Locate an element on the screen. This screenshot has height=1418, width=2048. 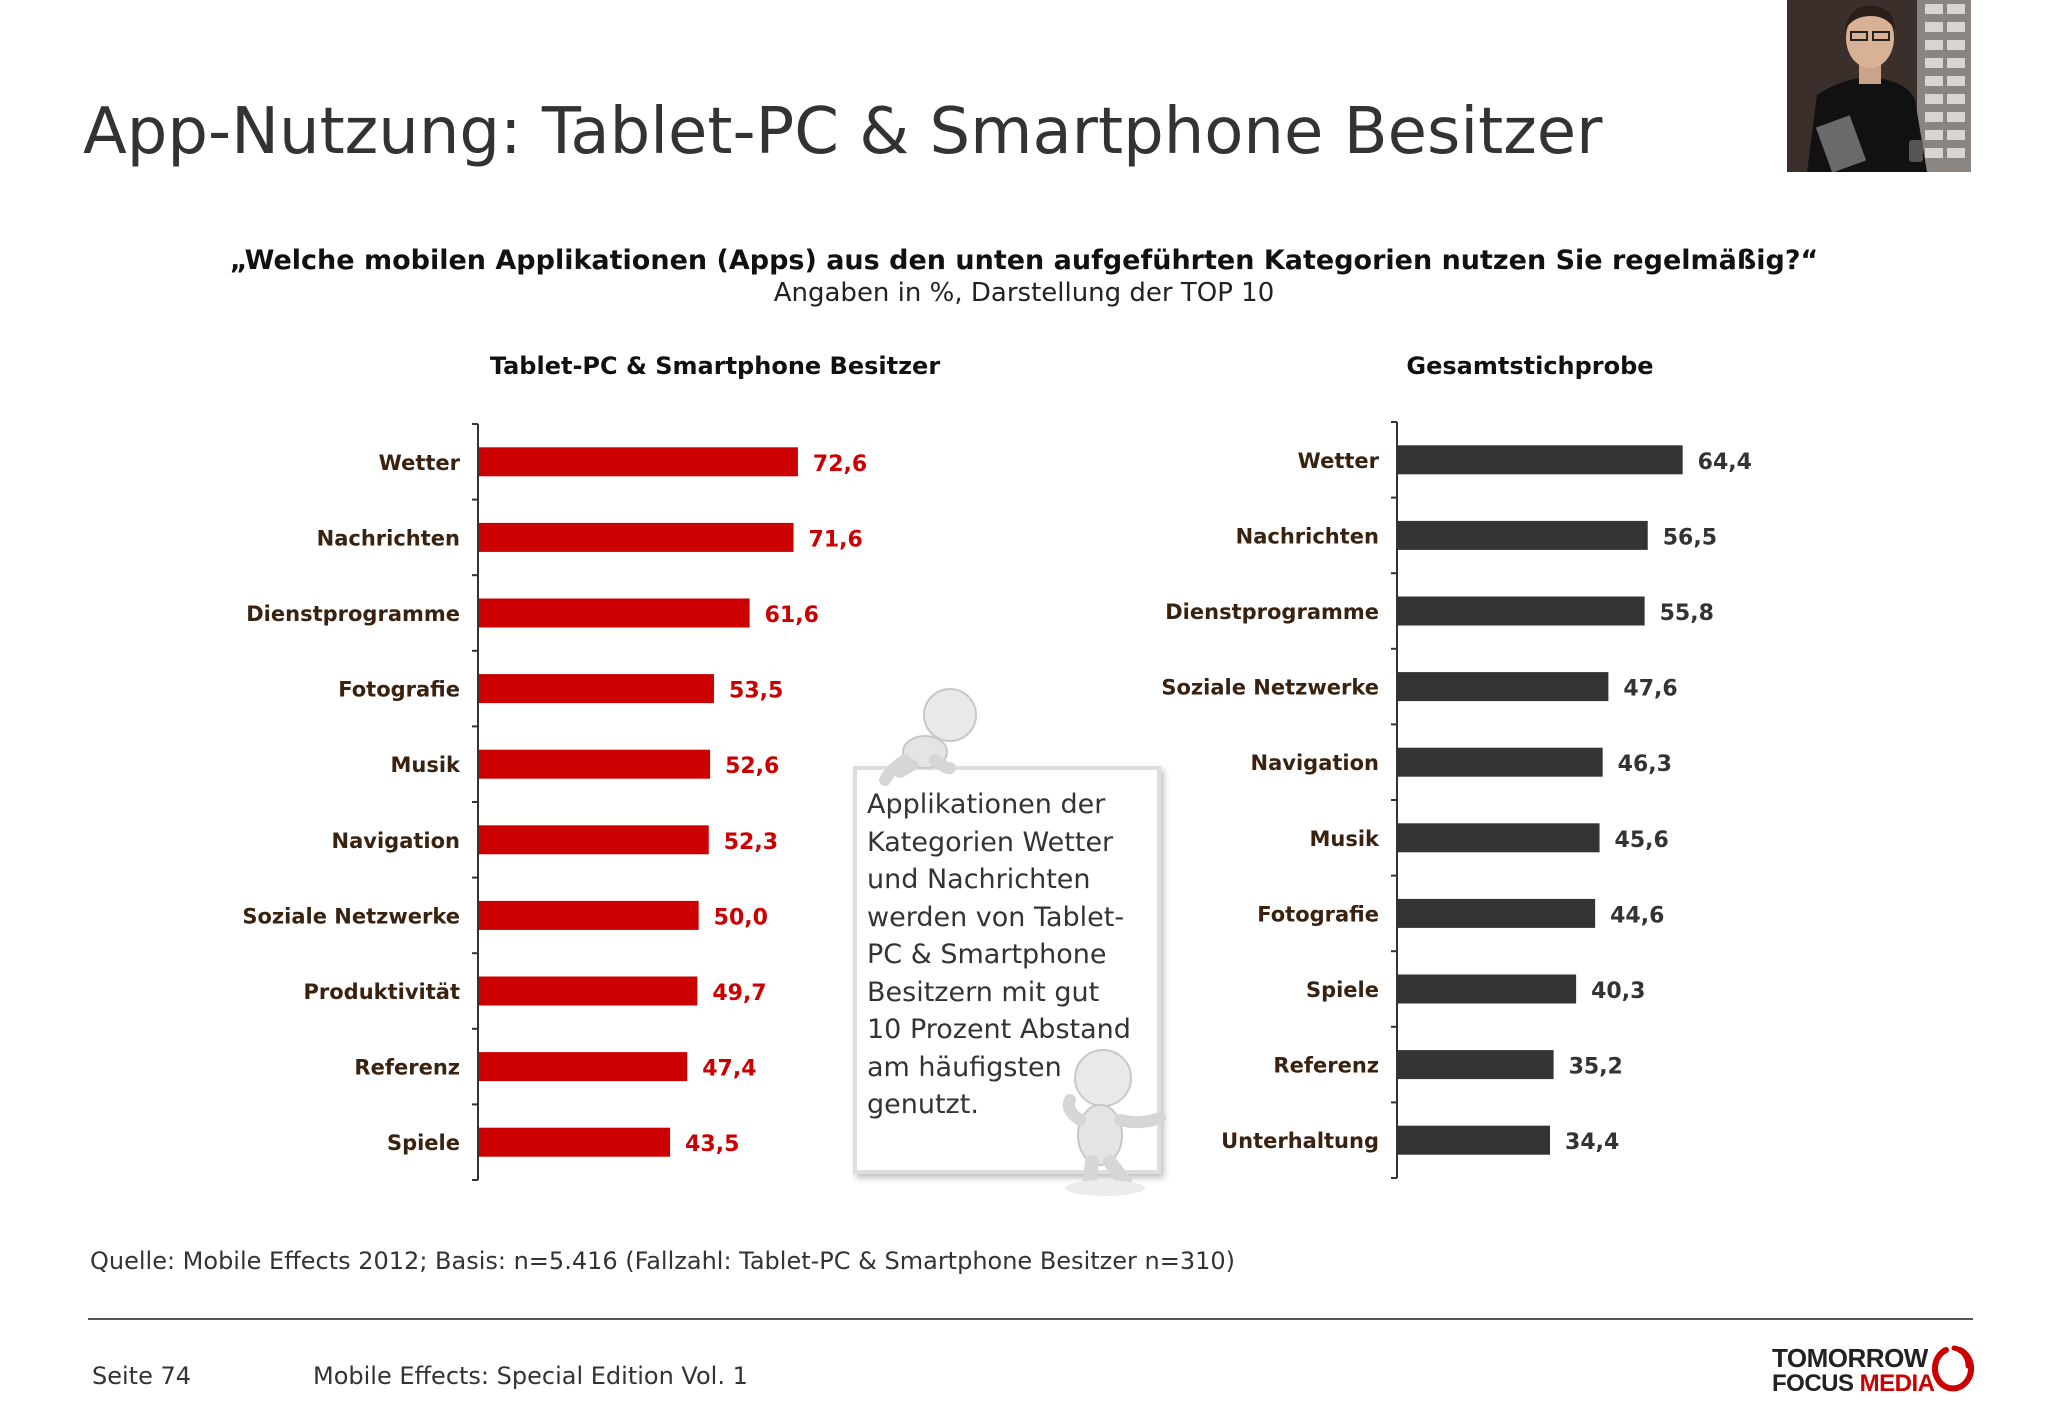
callout-line: Besitzern mit gut is located at coordinates (983, 992).